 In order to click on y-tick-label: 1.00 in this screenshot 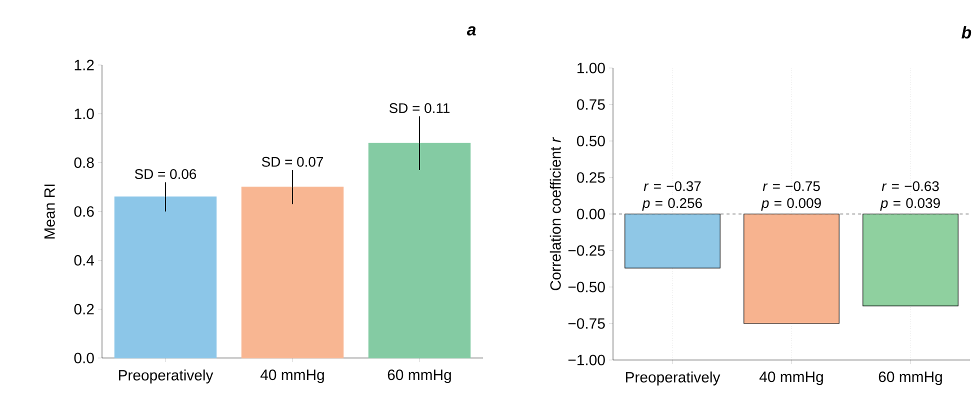, I will do `click(591, 68)`.